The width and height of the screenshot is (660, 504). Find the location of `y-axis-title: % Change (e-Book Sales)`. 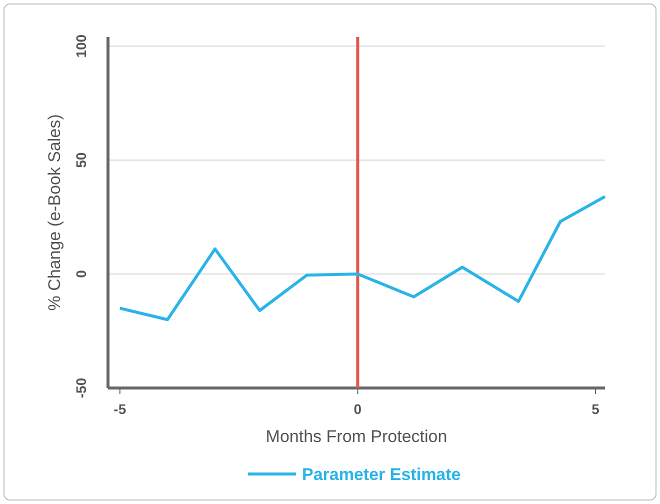

y-axis-title: % Change (e-Book Sales) is located at coordinates (54, 212).